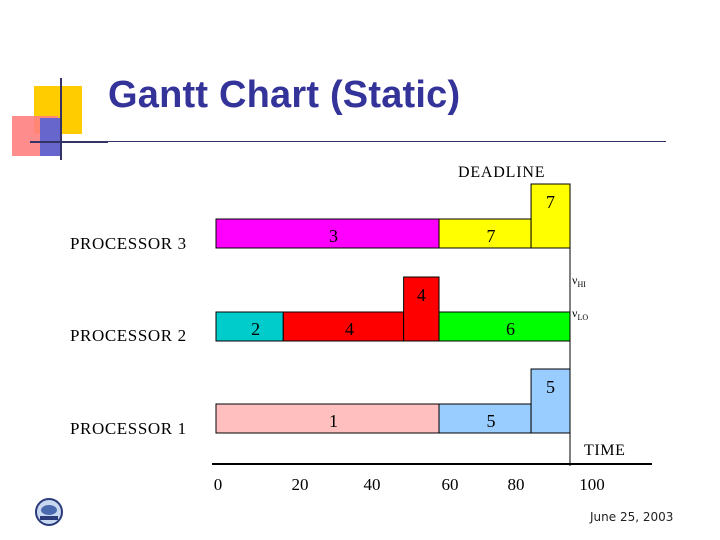  I want to click on processor-label: PROCESSOR 1, so click(128, 428).